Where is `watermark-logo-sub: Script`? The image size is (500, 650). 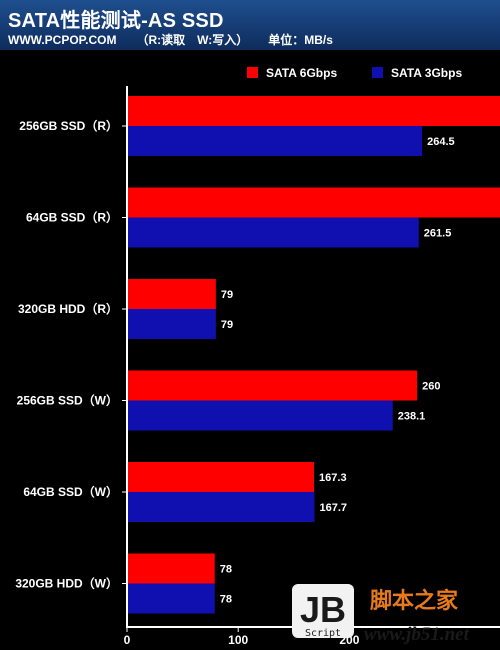 watermark-logo-sub: Script is located at coordinates (323, 633).